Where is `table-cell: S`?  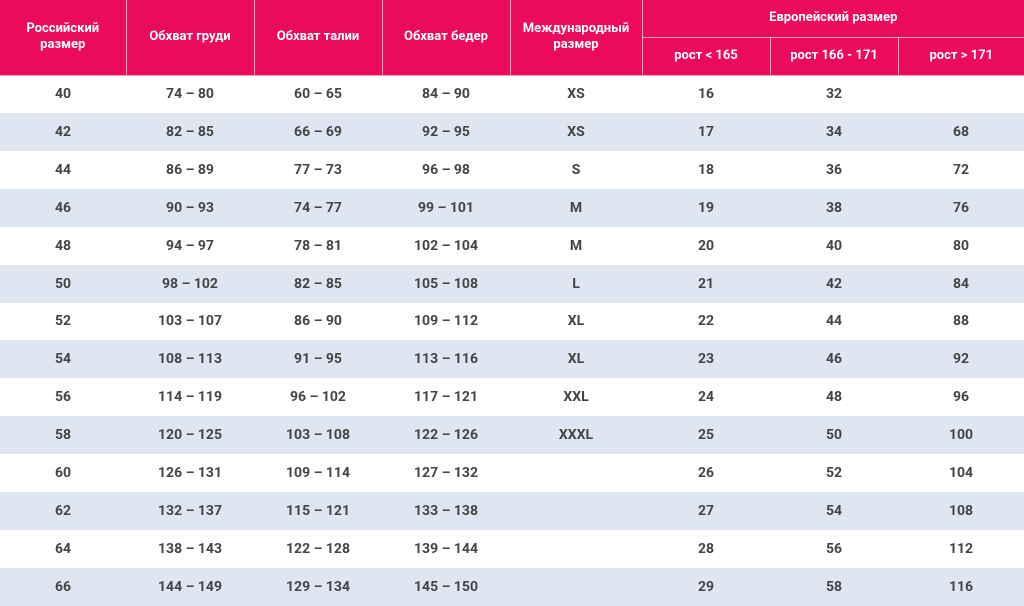 table-cell: S is located at coordinates (576, 169).